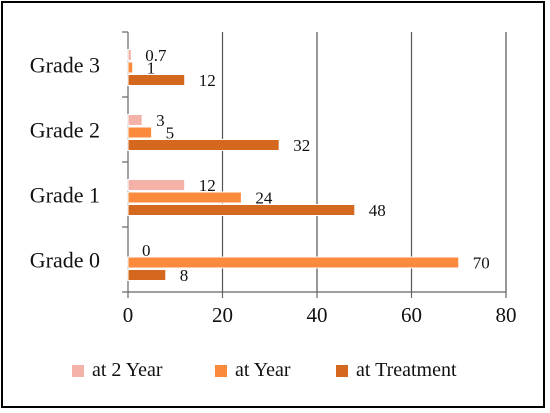 The image size is (550, 413). Describe the element at coordinates (411, 315) in the screenshot. I see `x-tick-label-60: 60` at that location.